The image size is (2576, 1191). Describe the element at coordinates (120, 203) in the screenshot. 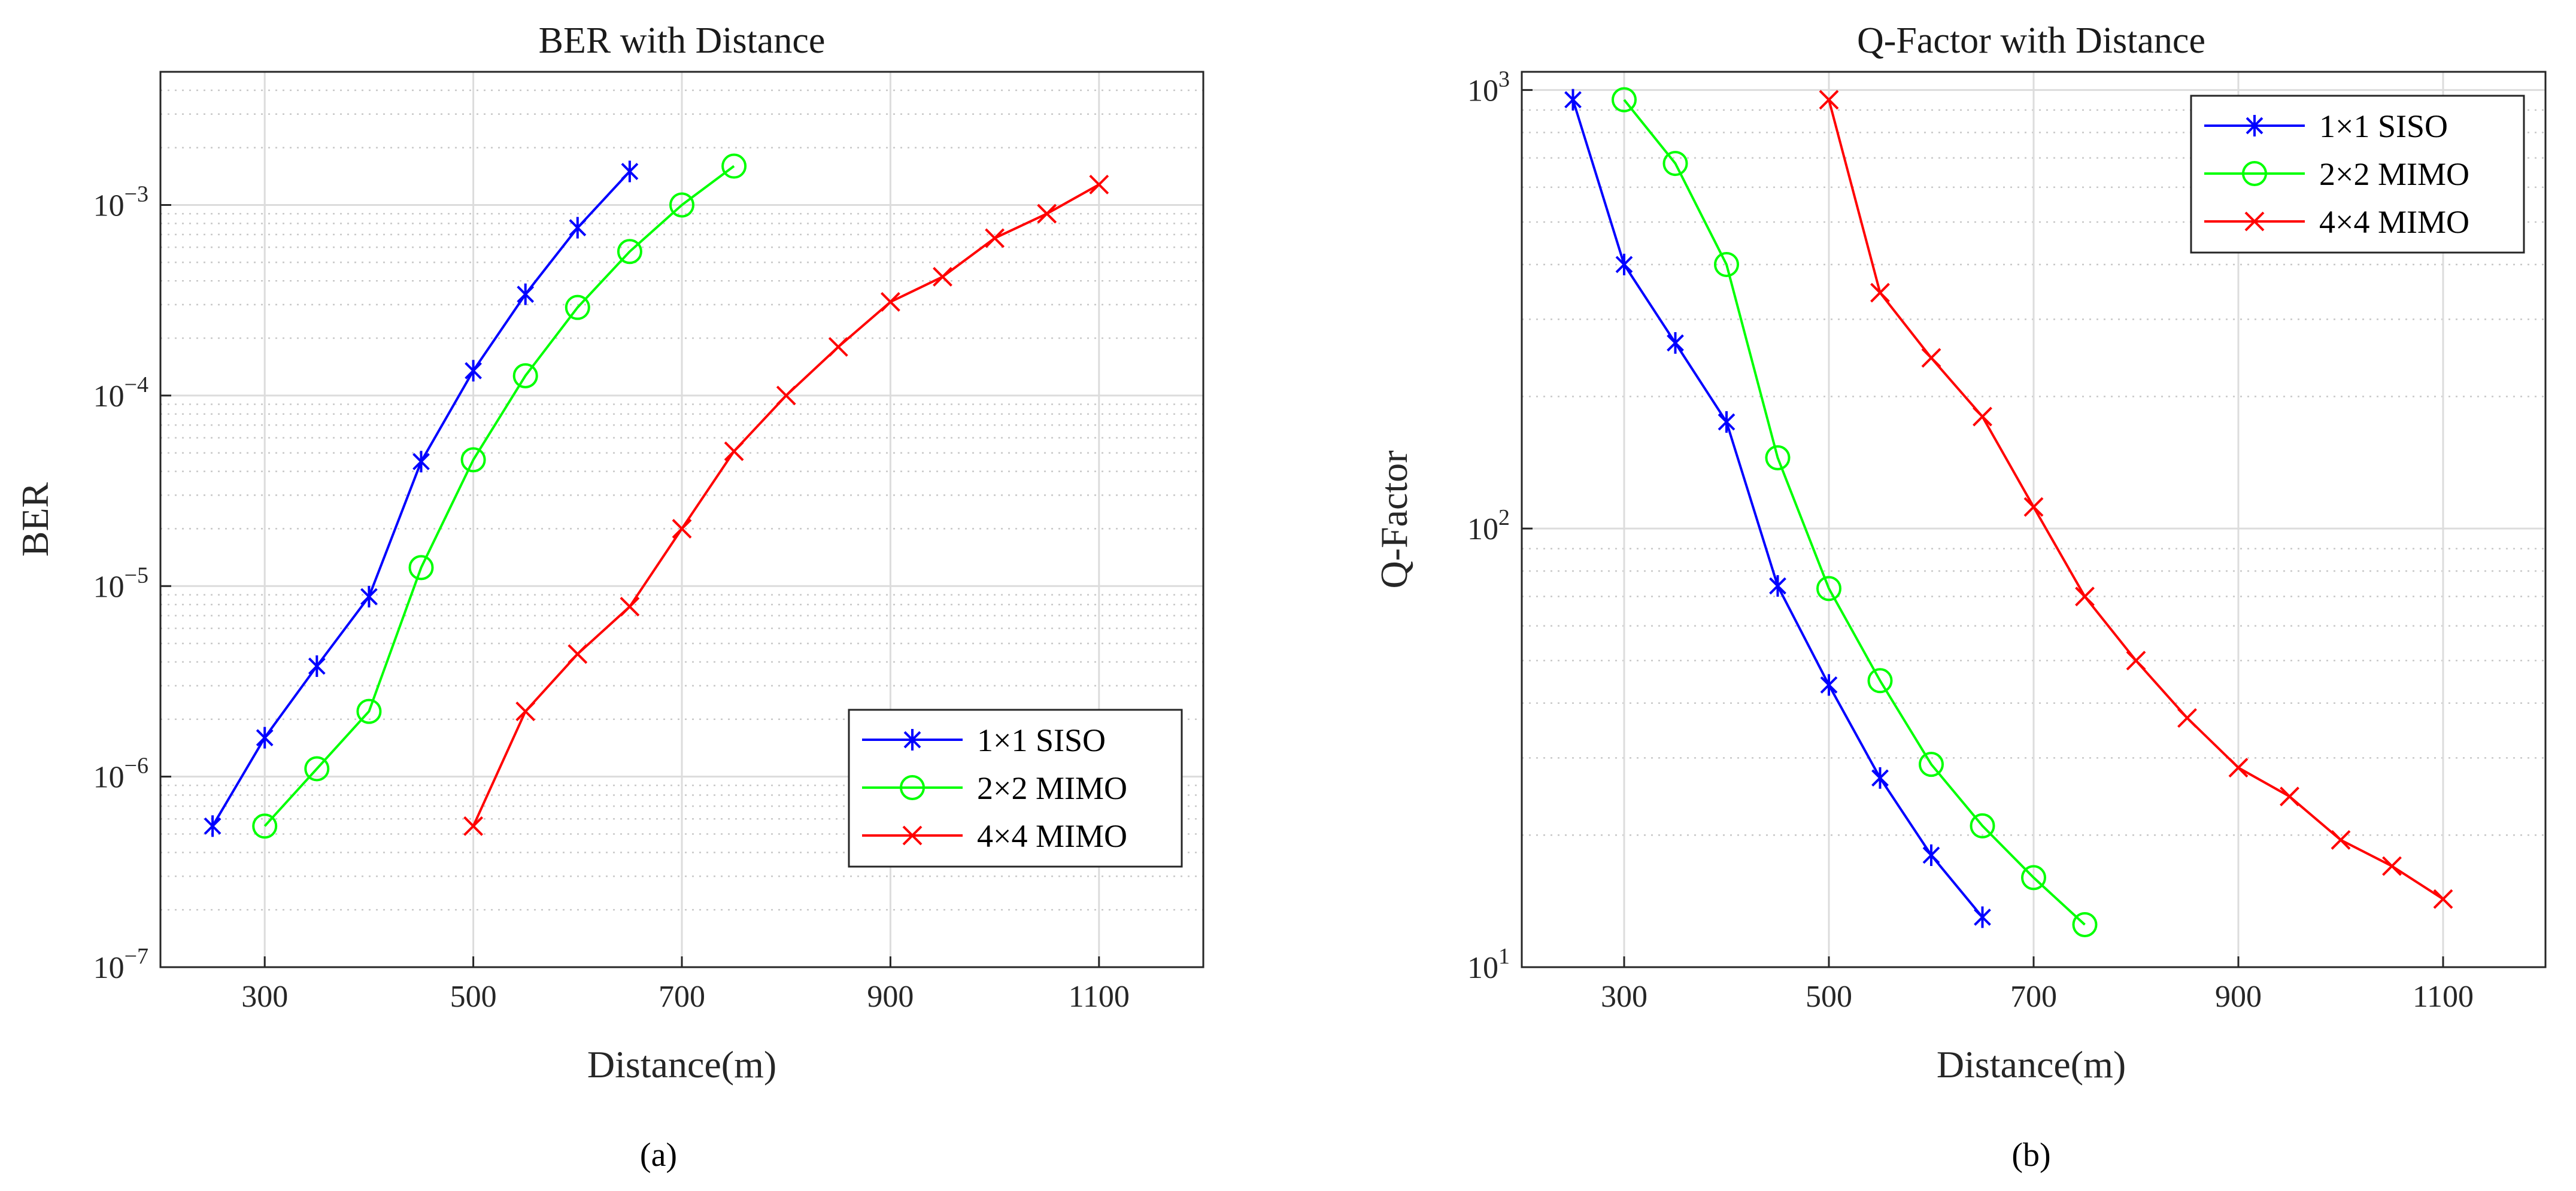

I see `y-tick-label: 10⁻³` at that location.